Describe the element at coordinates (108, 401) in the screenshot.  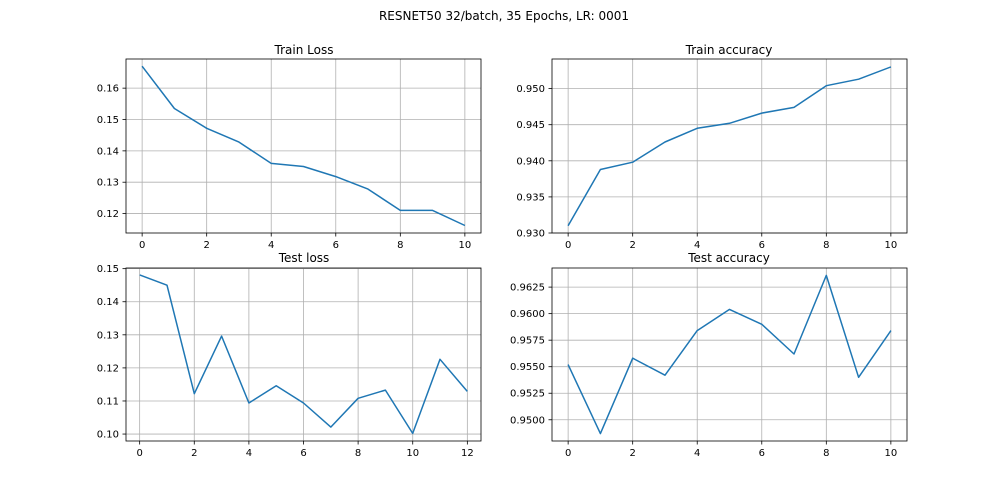
I see `y-tick-label: 0.11` at that location.